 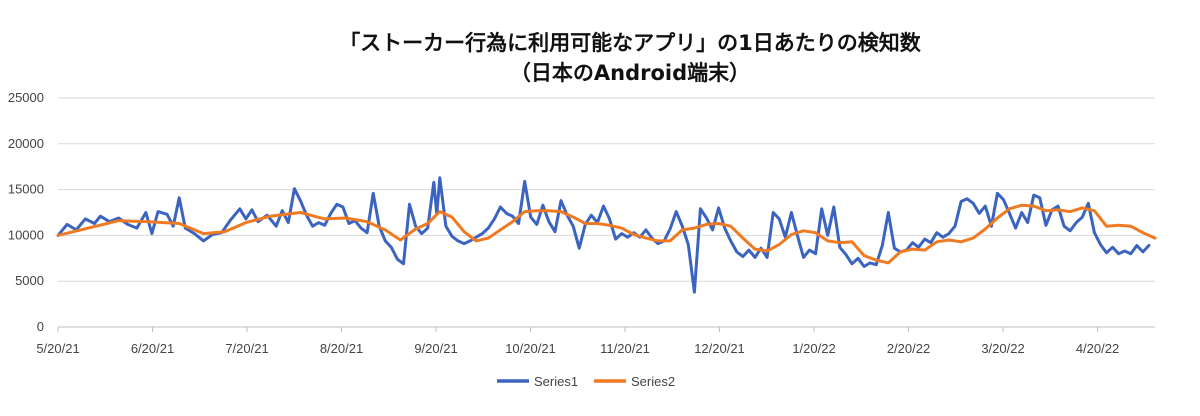 What do you see at coordinates (29, 280) in the screenshot?
I see `y-tick-label: 5000` at bounding box center [29, 280].